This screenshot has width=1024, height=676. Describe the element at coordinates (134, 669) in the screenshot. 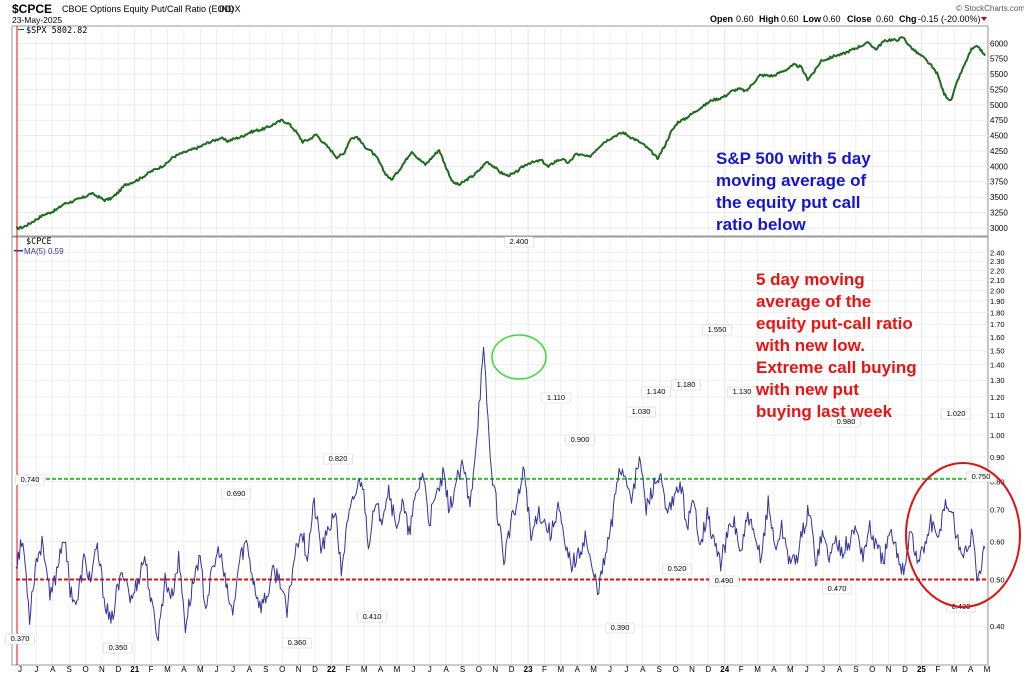

I see `x-tick-label: 21` at that location.